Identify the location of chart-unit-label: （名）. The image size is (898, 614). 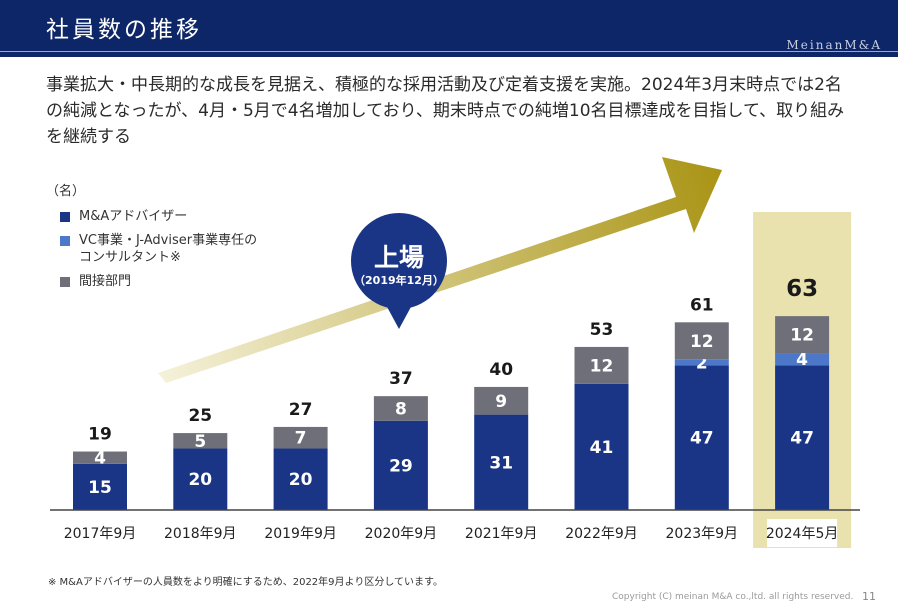
(66, 191).